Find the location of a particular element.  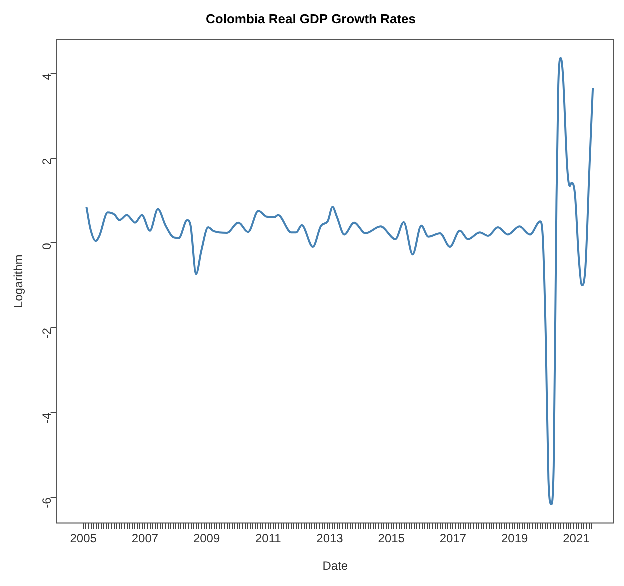

y-axis-title: Logarithm is located at coordinates (19, 281).